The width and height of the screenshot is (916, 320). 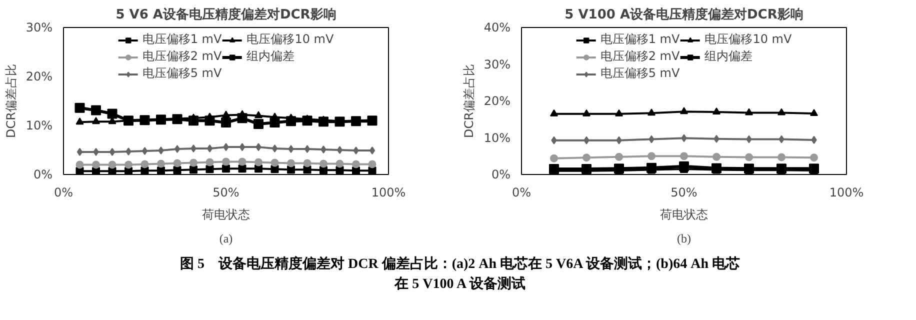 I want to click on text: (b), so click(x=684, y=239).